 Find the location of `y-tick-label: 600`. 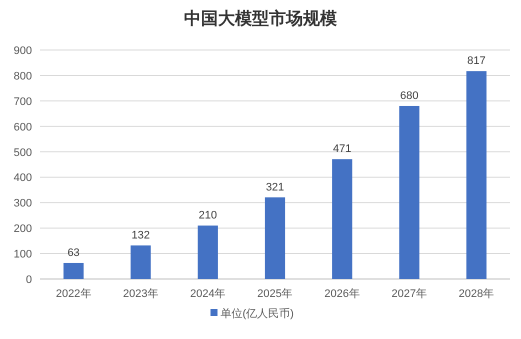

y-tick-label: 600 is located at coordinates (23, 127).